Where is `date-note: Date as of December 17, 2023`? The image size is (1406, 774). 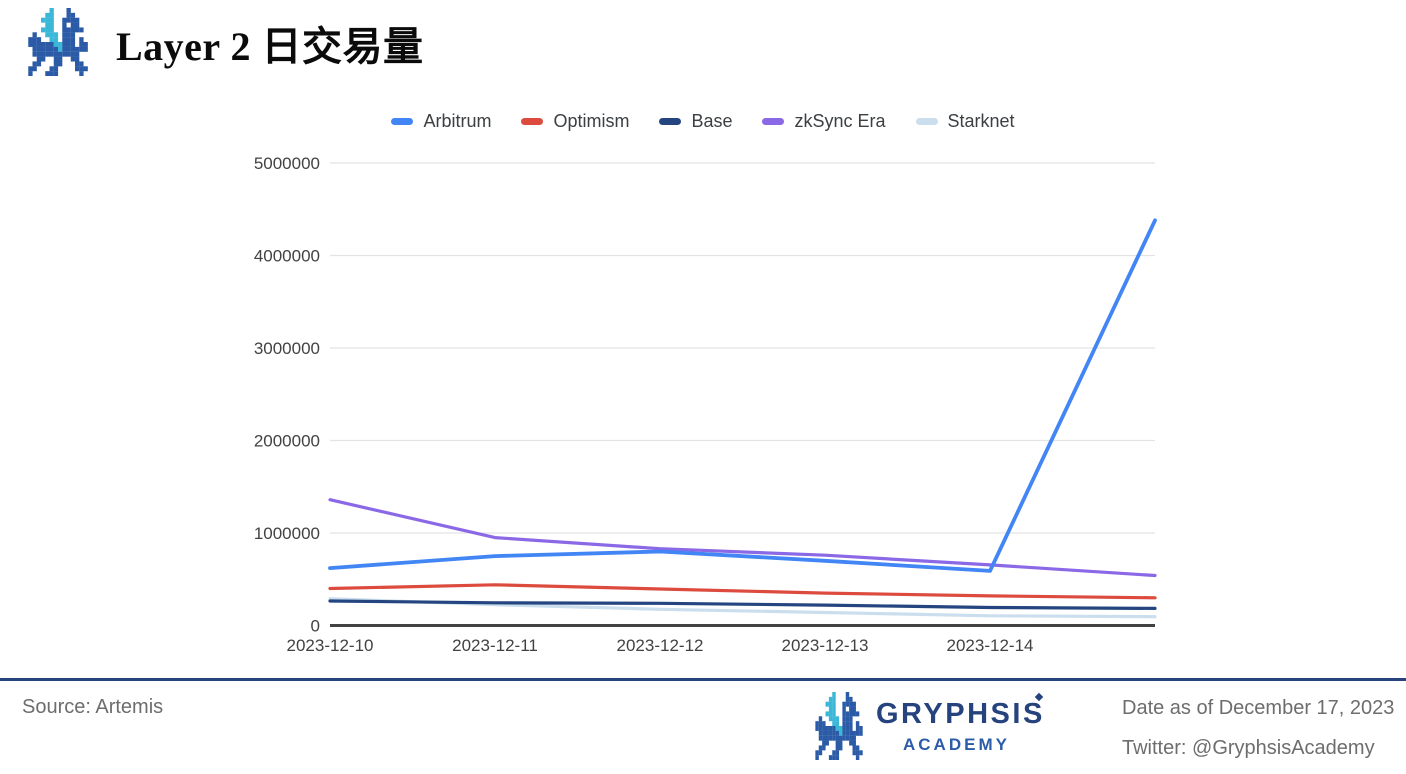 date-note: Date as of December 17, 2023 is located at coordinates (1258, 708).